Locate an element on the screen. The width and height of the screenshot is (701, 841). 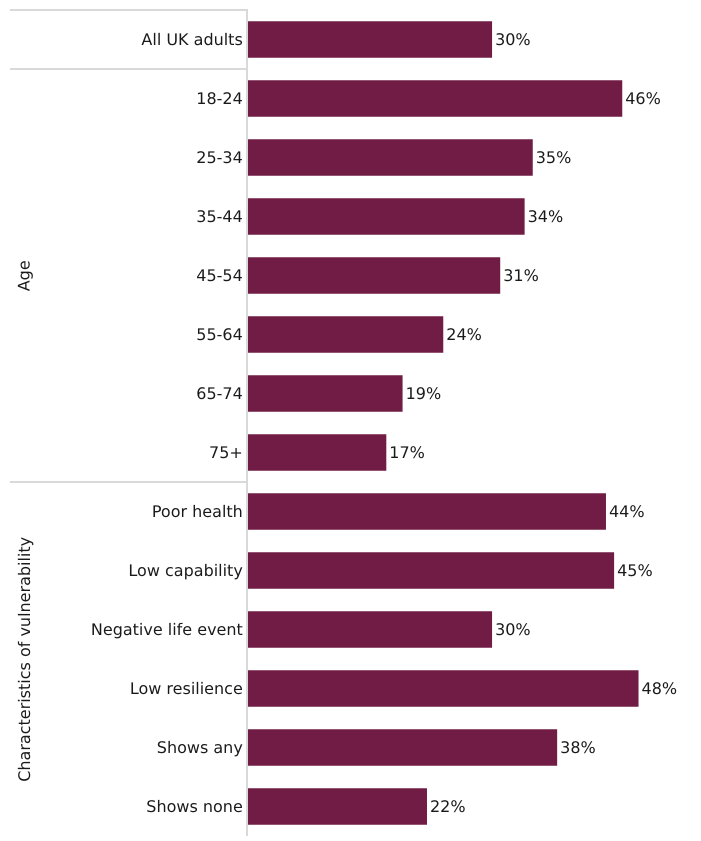
y-tick-label: Negative life event is located at coordinates (166, 630).